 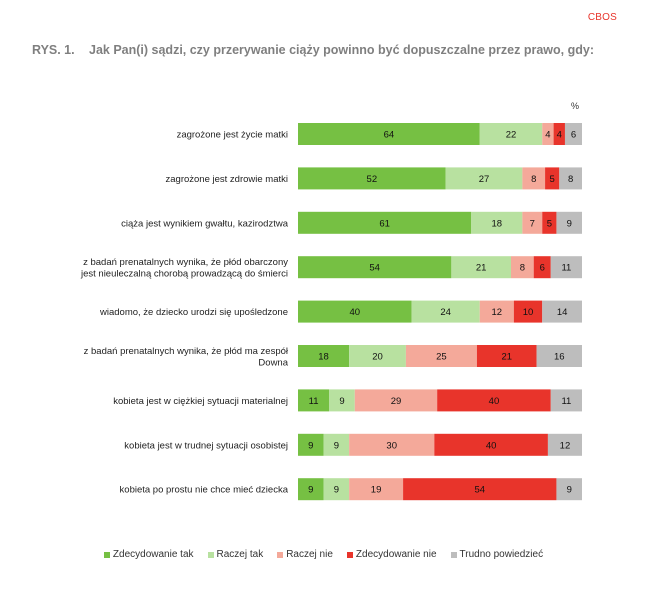 I want to click on bar-value-label: 19, so click(x=376, y=490).